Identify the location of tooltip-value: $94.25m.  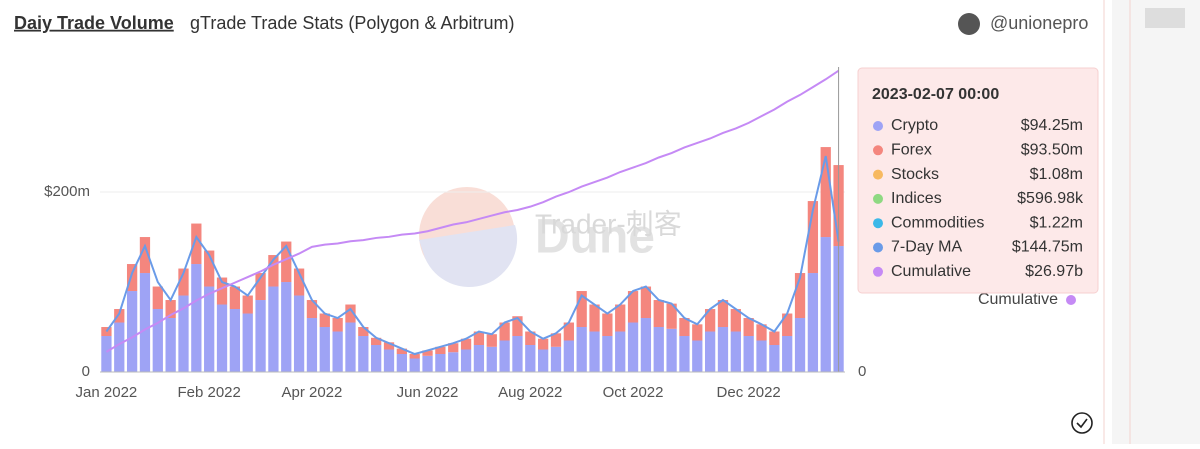
(1052, 125).